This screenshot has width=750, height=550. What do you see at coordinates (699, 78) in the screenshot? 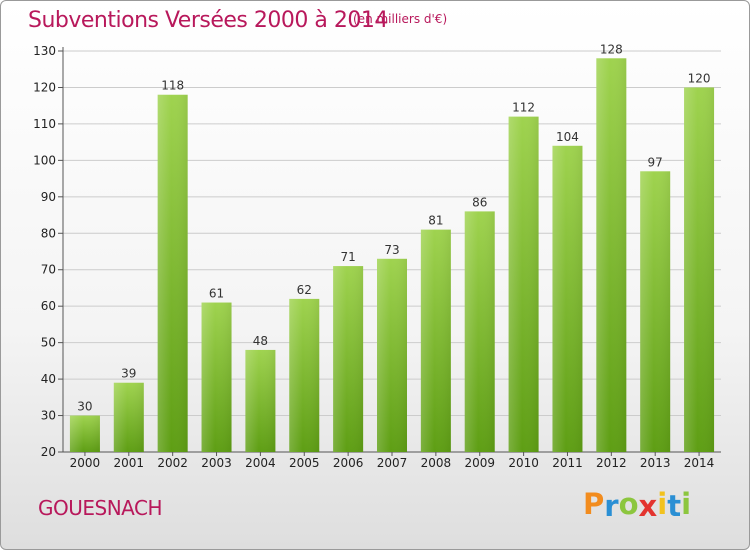
I see `data-label: 120` at bounding box center [699, 78].